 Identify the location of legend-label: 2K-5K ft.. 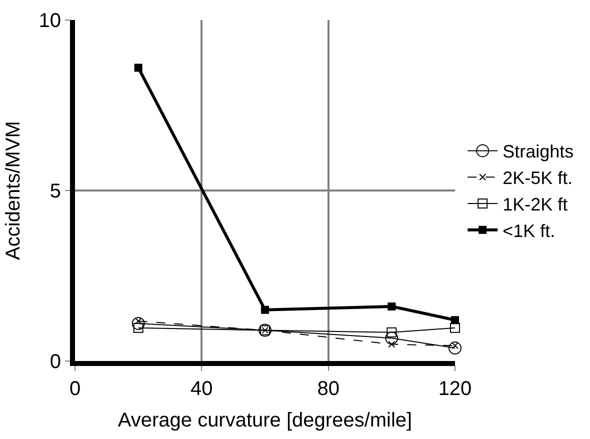
(537, 178).